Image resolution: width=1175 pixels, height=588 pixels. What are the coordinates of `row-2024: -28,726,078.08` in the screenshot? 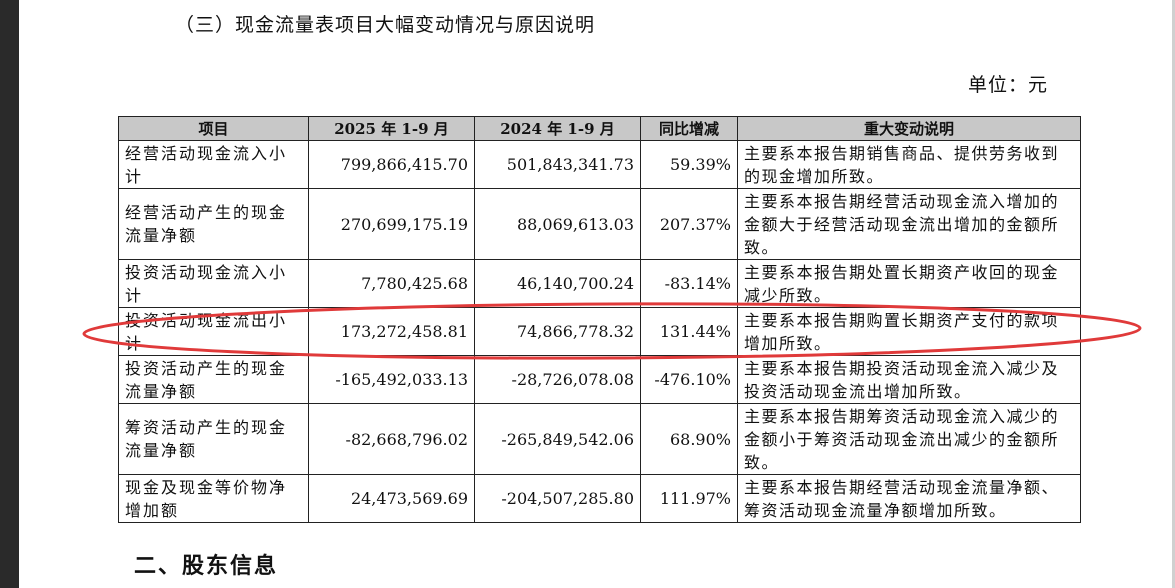 It's located at (557, 379).